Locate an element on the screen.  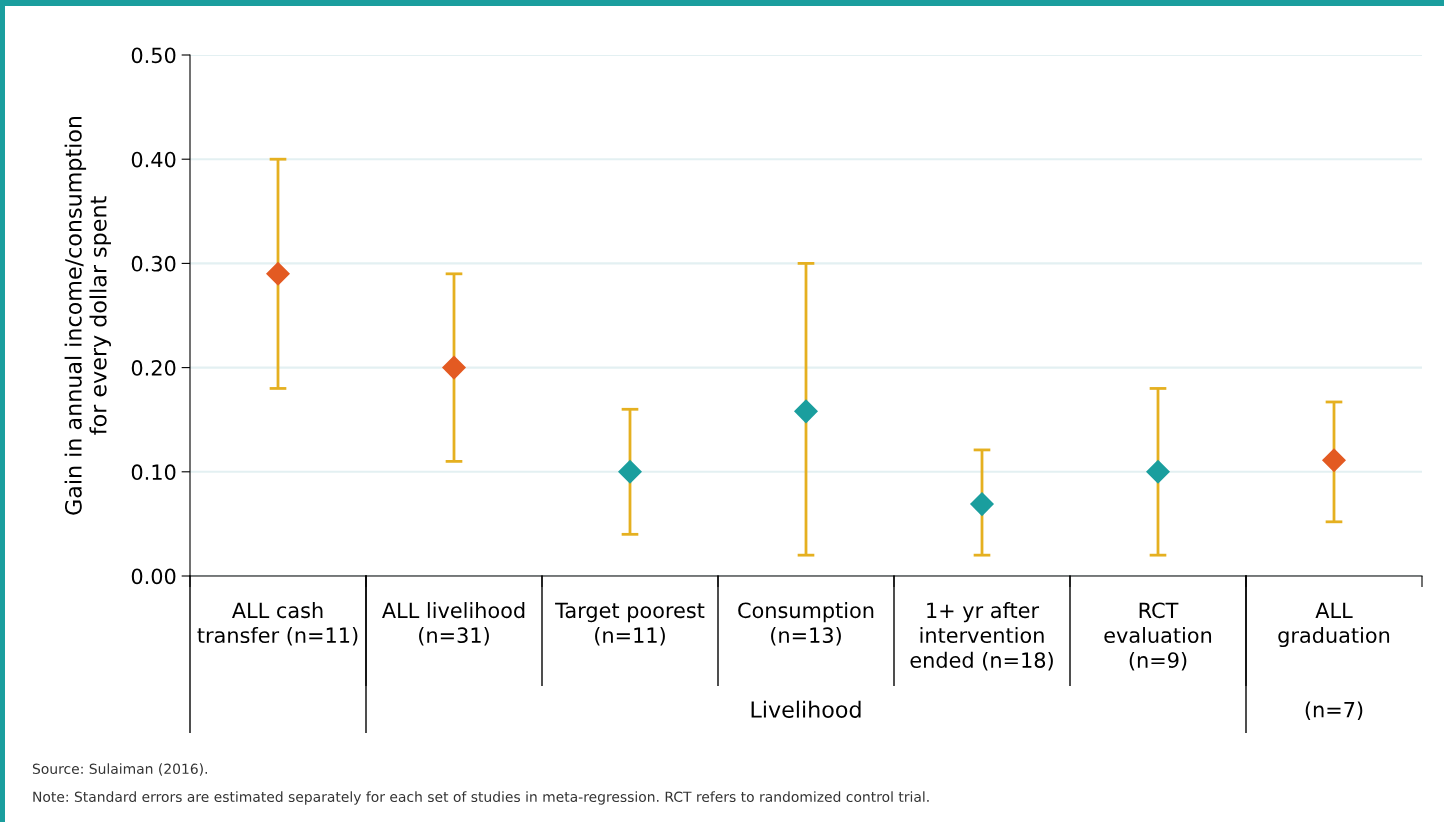
x-tick-label: ALL cash transfer (n=11) is located at coordinates (277, 624).